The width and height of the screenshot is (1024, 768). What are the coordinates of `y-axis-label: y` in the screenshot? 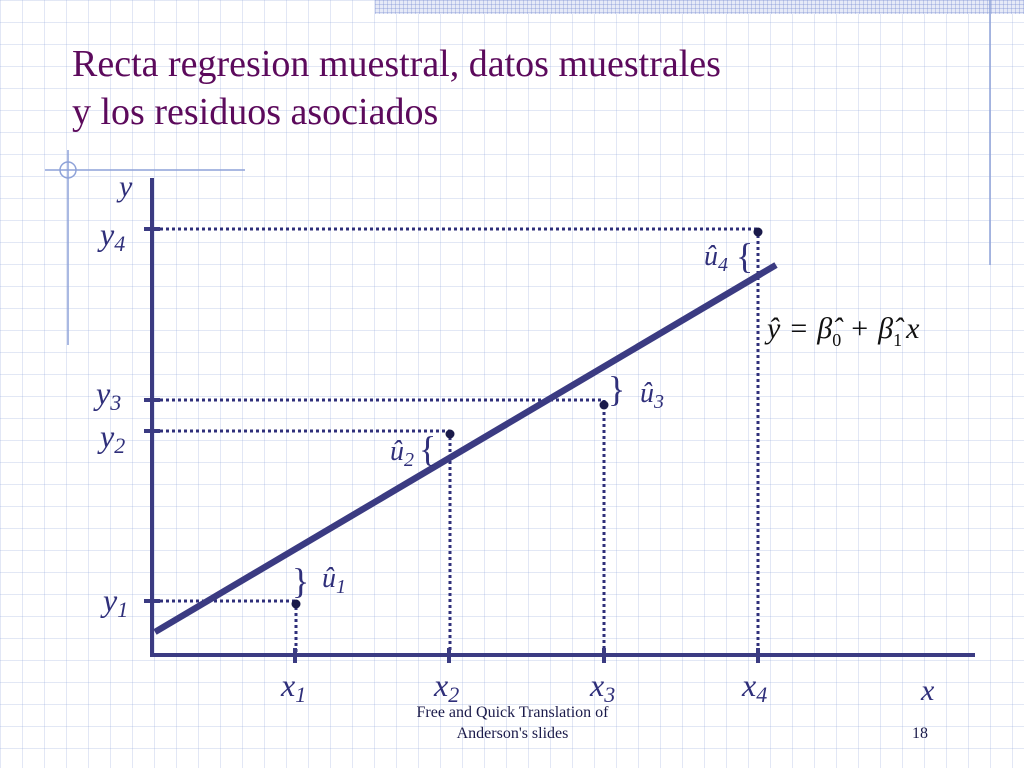 It's located at (124, 186).